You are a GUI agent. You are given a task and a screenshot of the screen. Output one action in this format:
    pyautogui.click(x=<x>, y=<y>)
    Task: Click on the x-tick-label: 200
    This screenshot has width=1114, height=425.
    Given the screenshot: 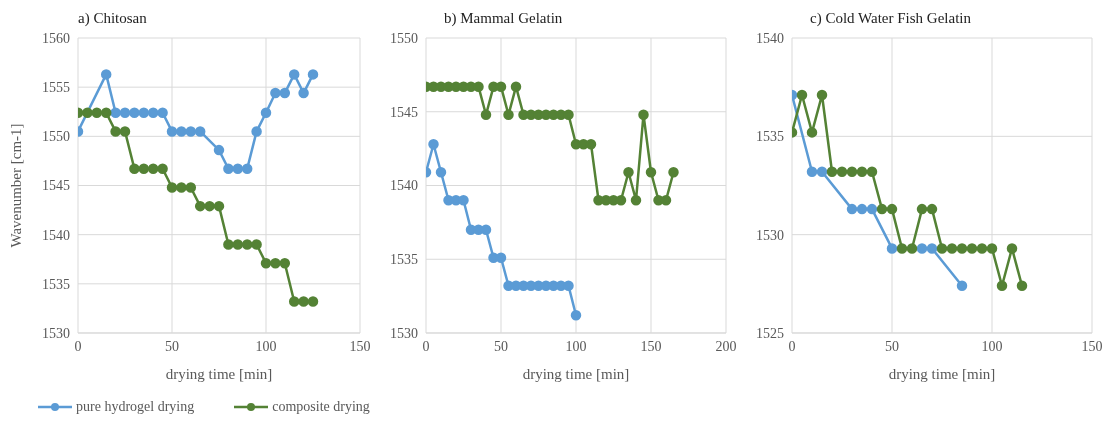 What is the action you would take?
    pyautogui.click(x=726, y=346)
    